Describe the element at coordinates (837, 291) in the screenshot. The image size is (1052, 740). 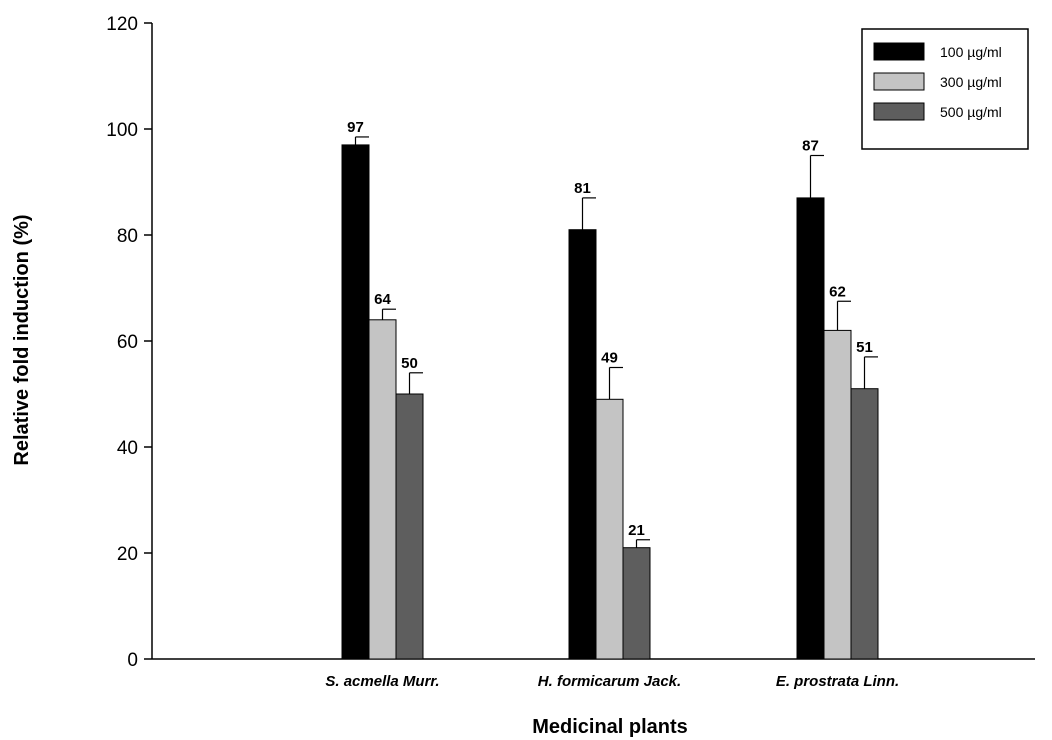
I see `data-label: 62` at that location.